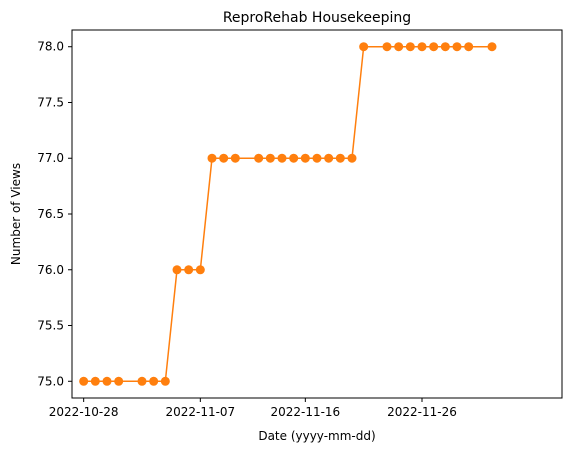  I want to click on y-tick-label: 75.5, so click(50, 326).